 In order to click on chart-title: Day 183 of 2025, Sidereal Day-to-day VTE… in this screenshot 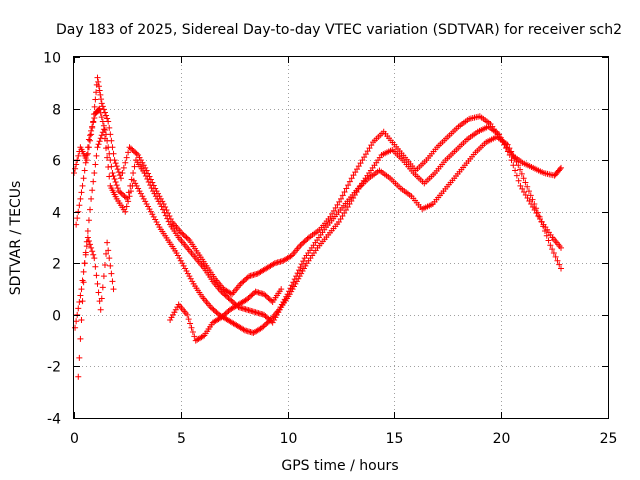, I will do `click(339, 30)`.